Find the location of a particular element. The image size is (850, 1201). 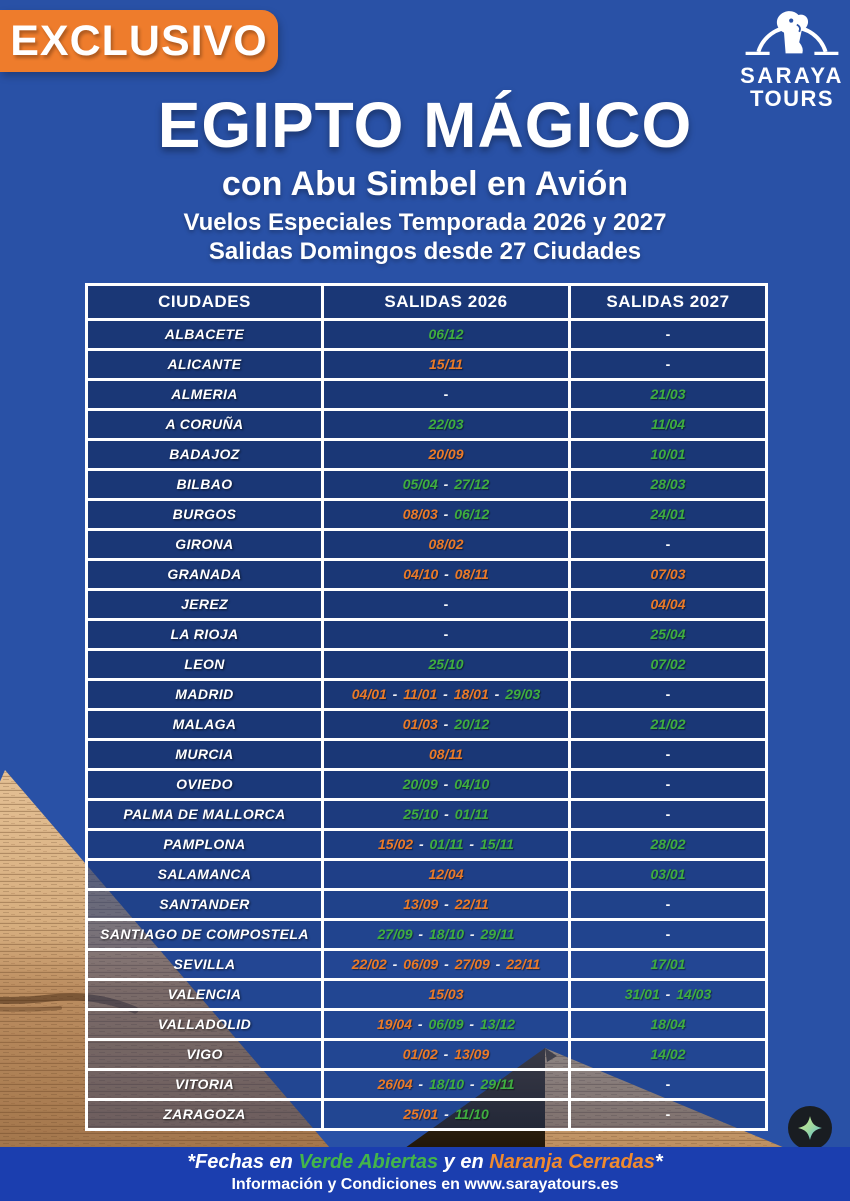

table-row: MURCIA 08/11 - is located at coordinates (426, 754).